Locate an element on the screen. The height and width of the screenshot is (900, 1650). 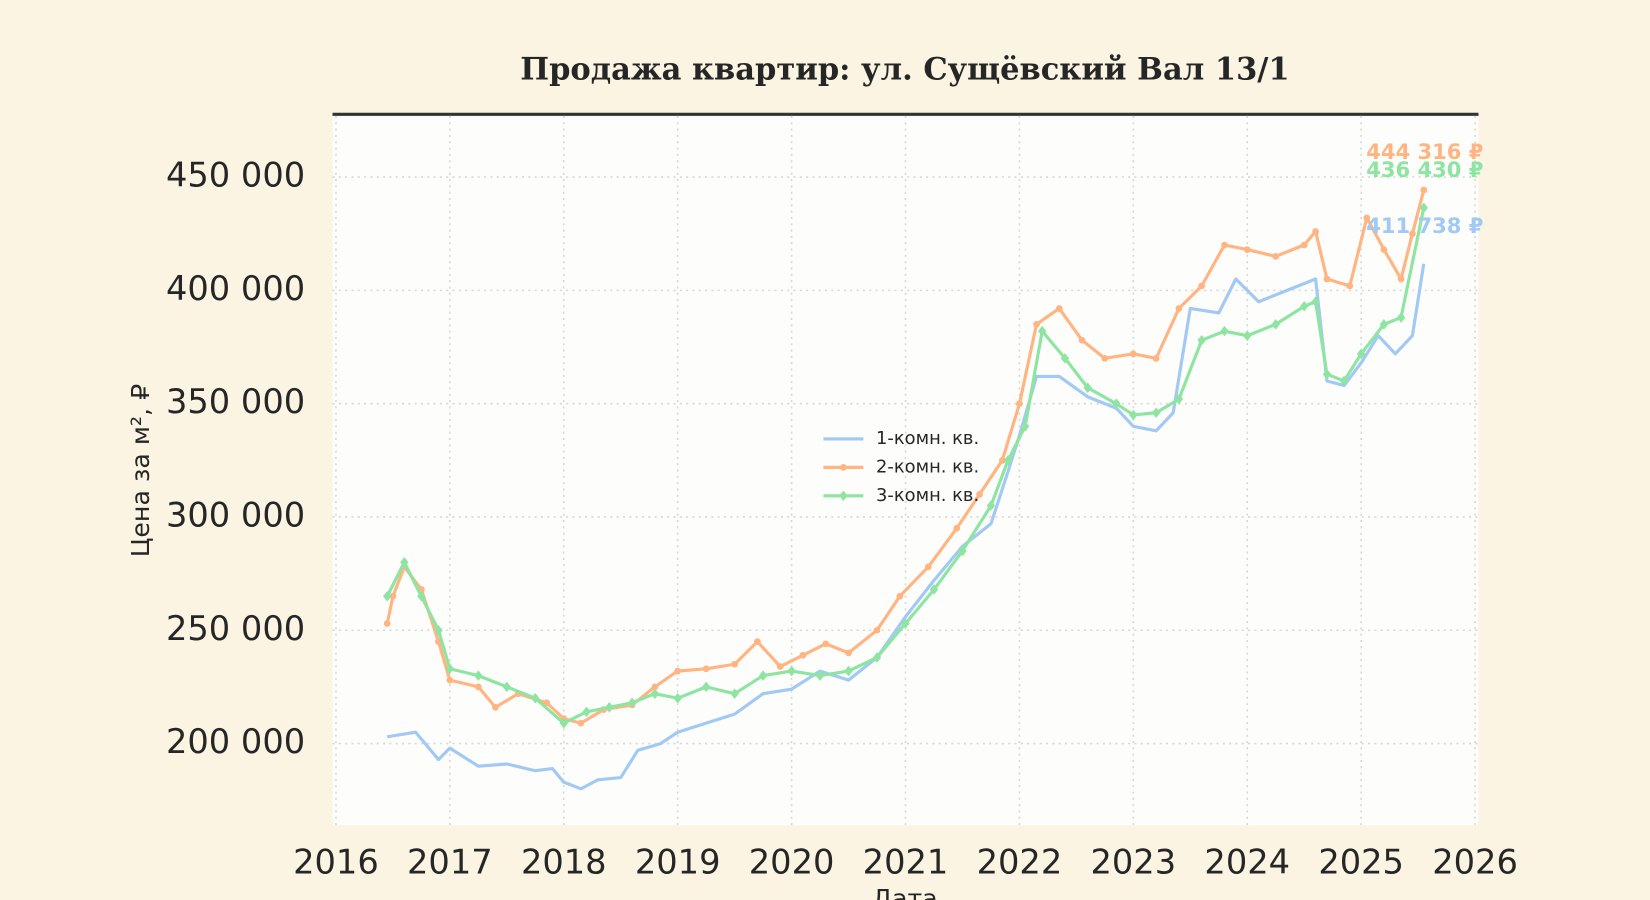
y-tick-label: 250 000 is located at coordinates (235, 628).